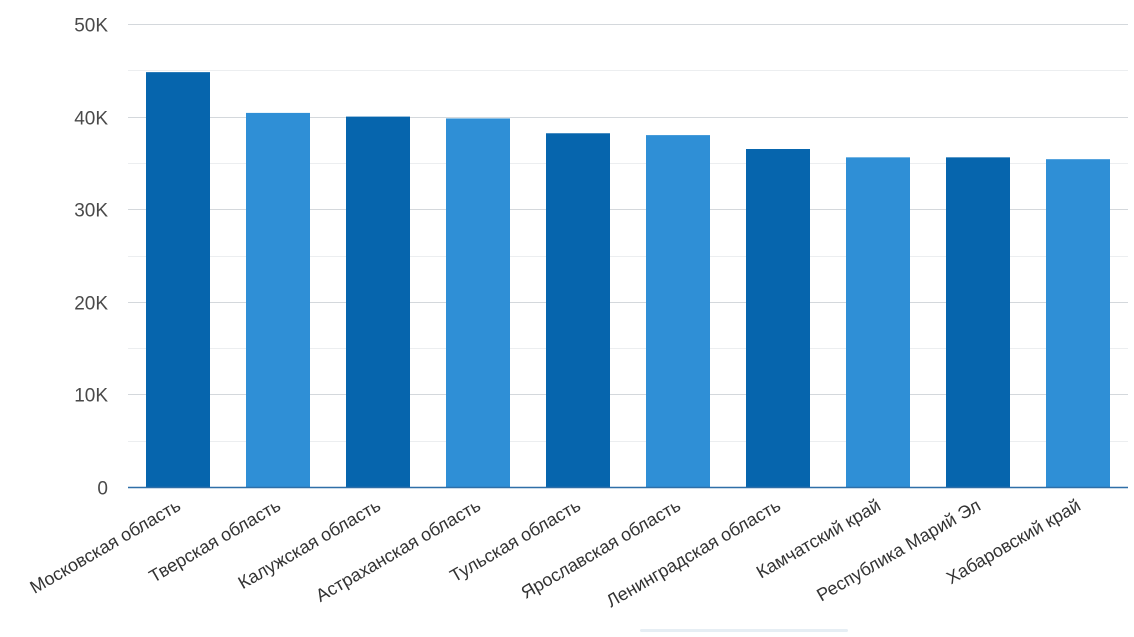  I want to click on x-tick-label: Ленинградская область, so click(693, 553).